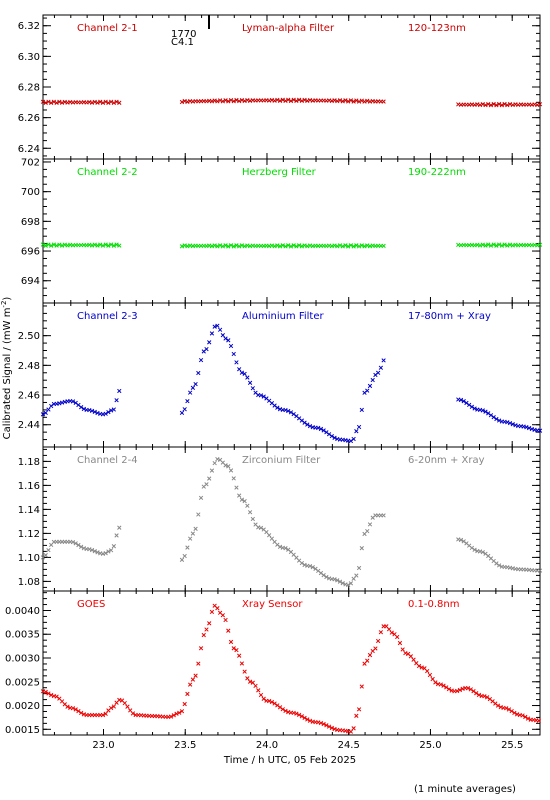 The height and width of the screenshot is (800, 550). I want to click on y-tick-label: 696, so click(30, 252).